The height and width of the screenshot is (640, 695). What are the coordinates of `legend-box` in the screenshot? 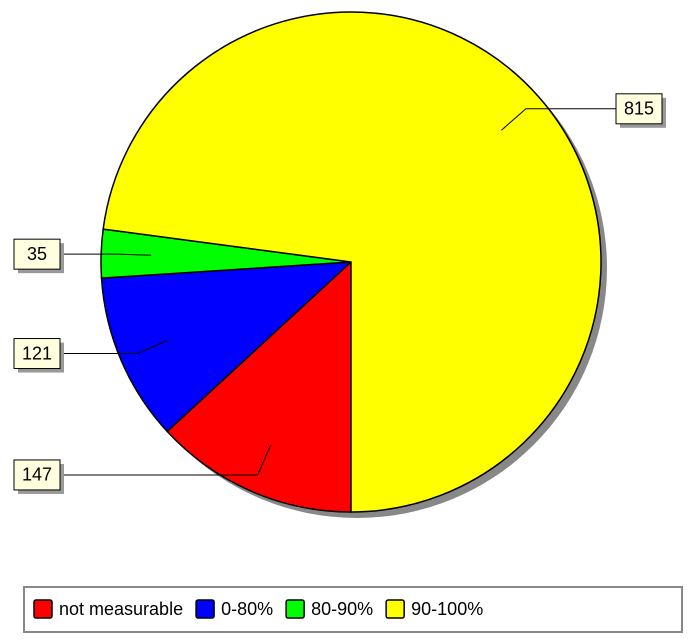 It's located at (353, 609).